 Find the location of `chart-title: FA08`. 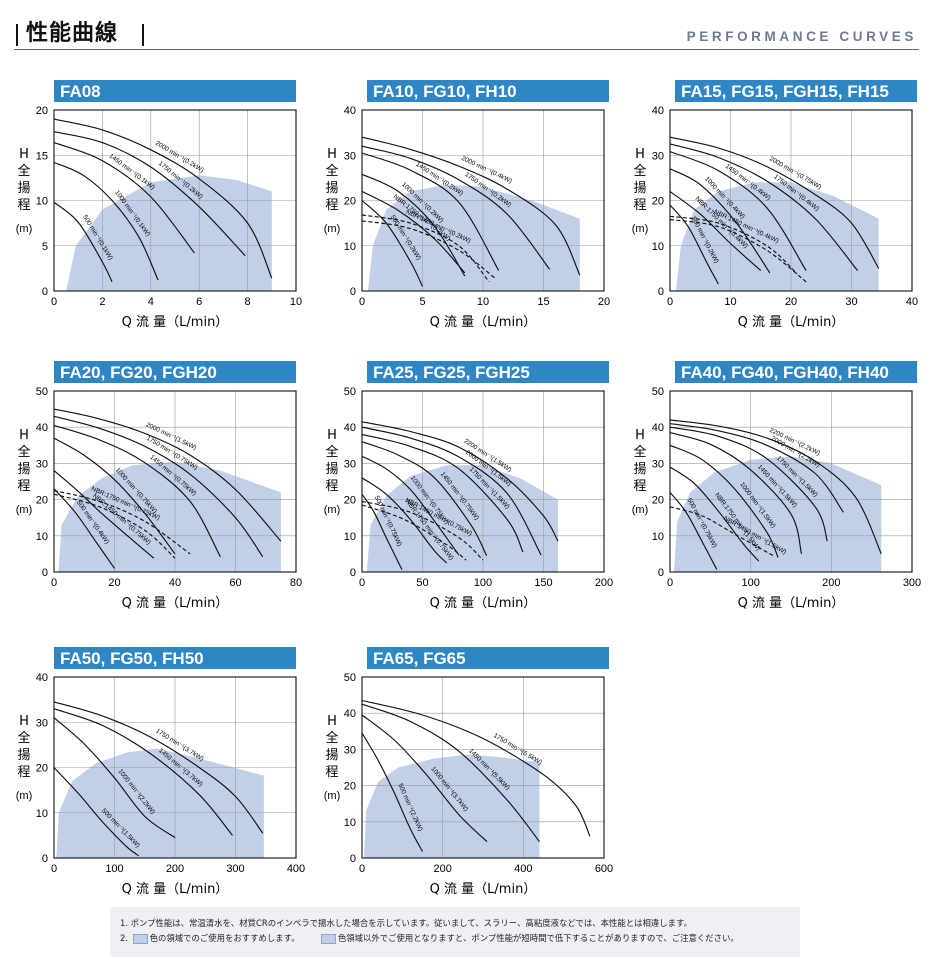

chart-title: FA08 is located at coordinates (80, 91).